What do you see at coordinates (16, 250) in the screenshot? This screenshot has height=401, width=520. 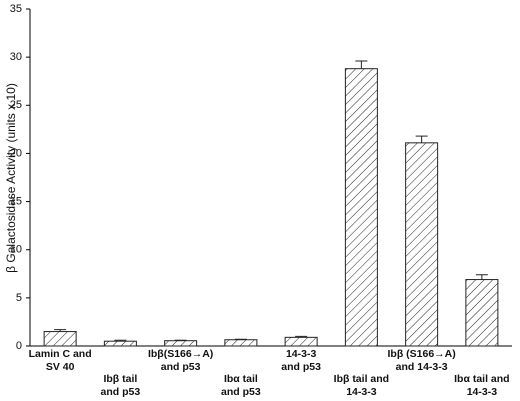 I see `y-tick-label: 10` at bounding box center [16, 250].